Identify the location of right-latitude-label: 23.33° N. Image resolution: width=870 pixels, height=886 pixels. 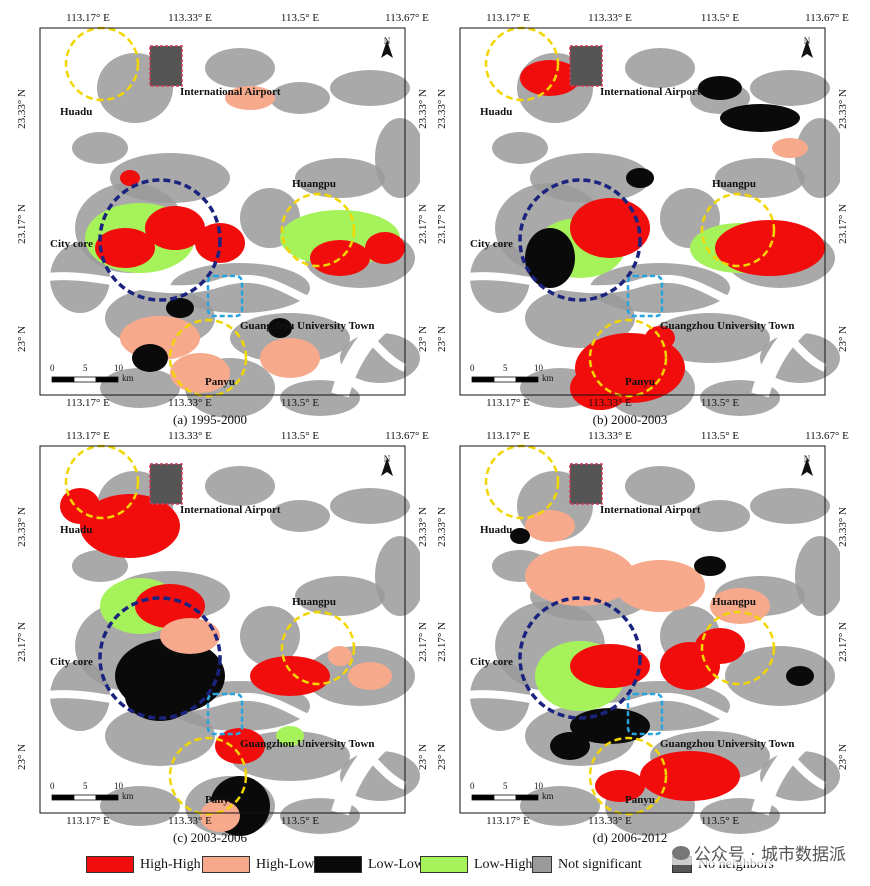
(843, 527).